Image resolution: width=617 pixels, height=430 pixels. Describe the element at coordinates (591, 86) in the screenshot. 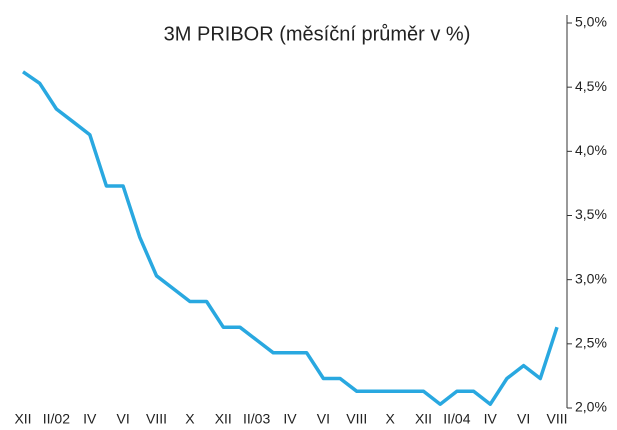

I see `y-tick-label: 4,5%` at that location.